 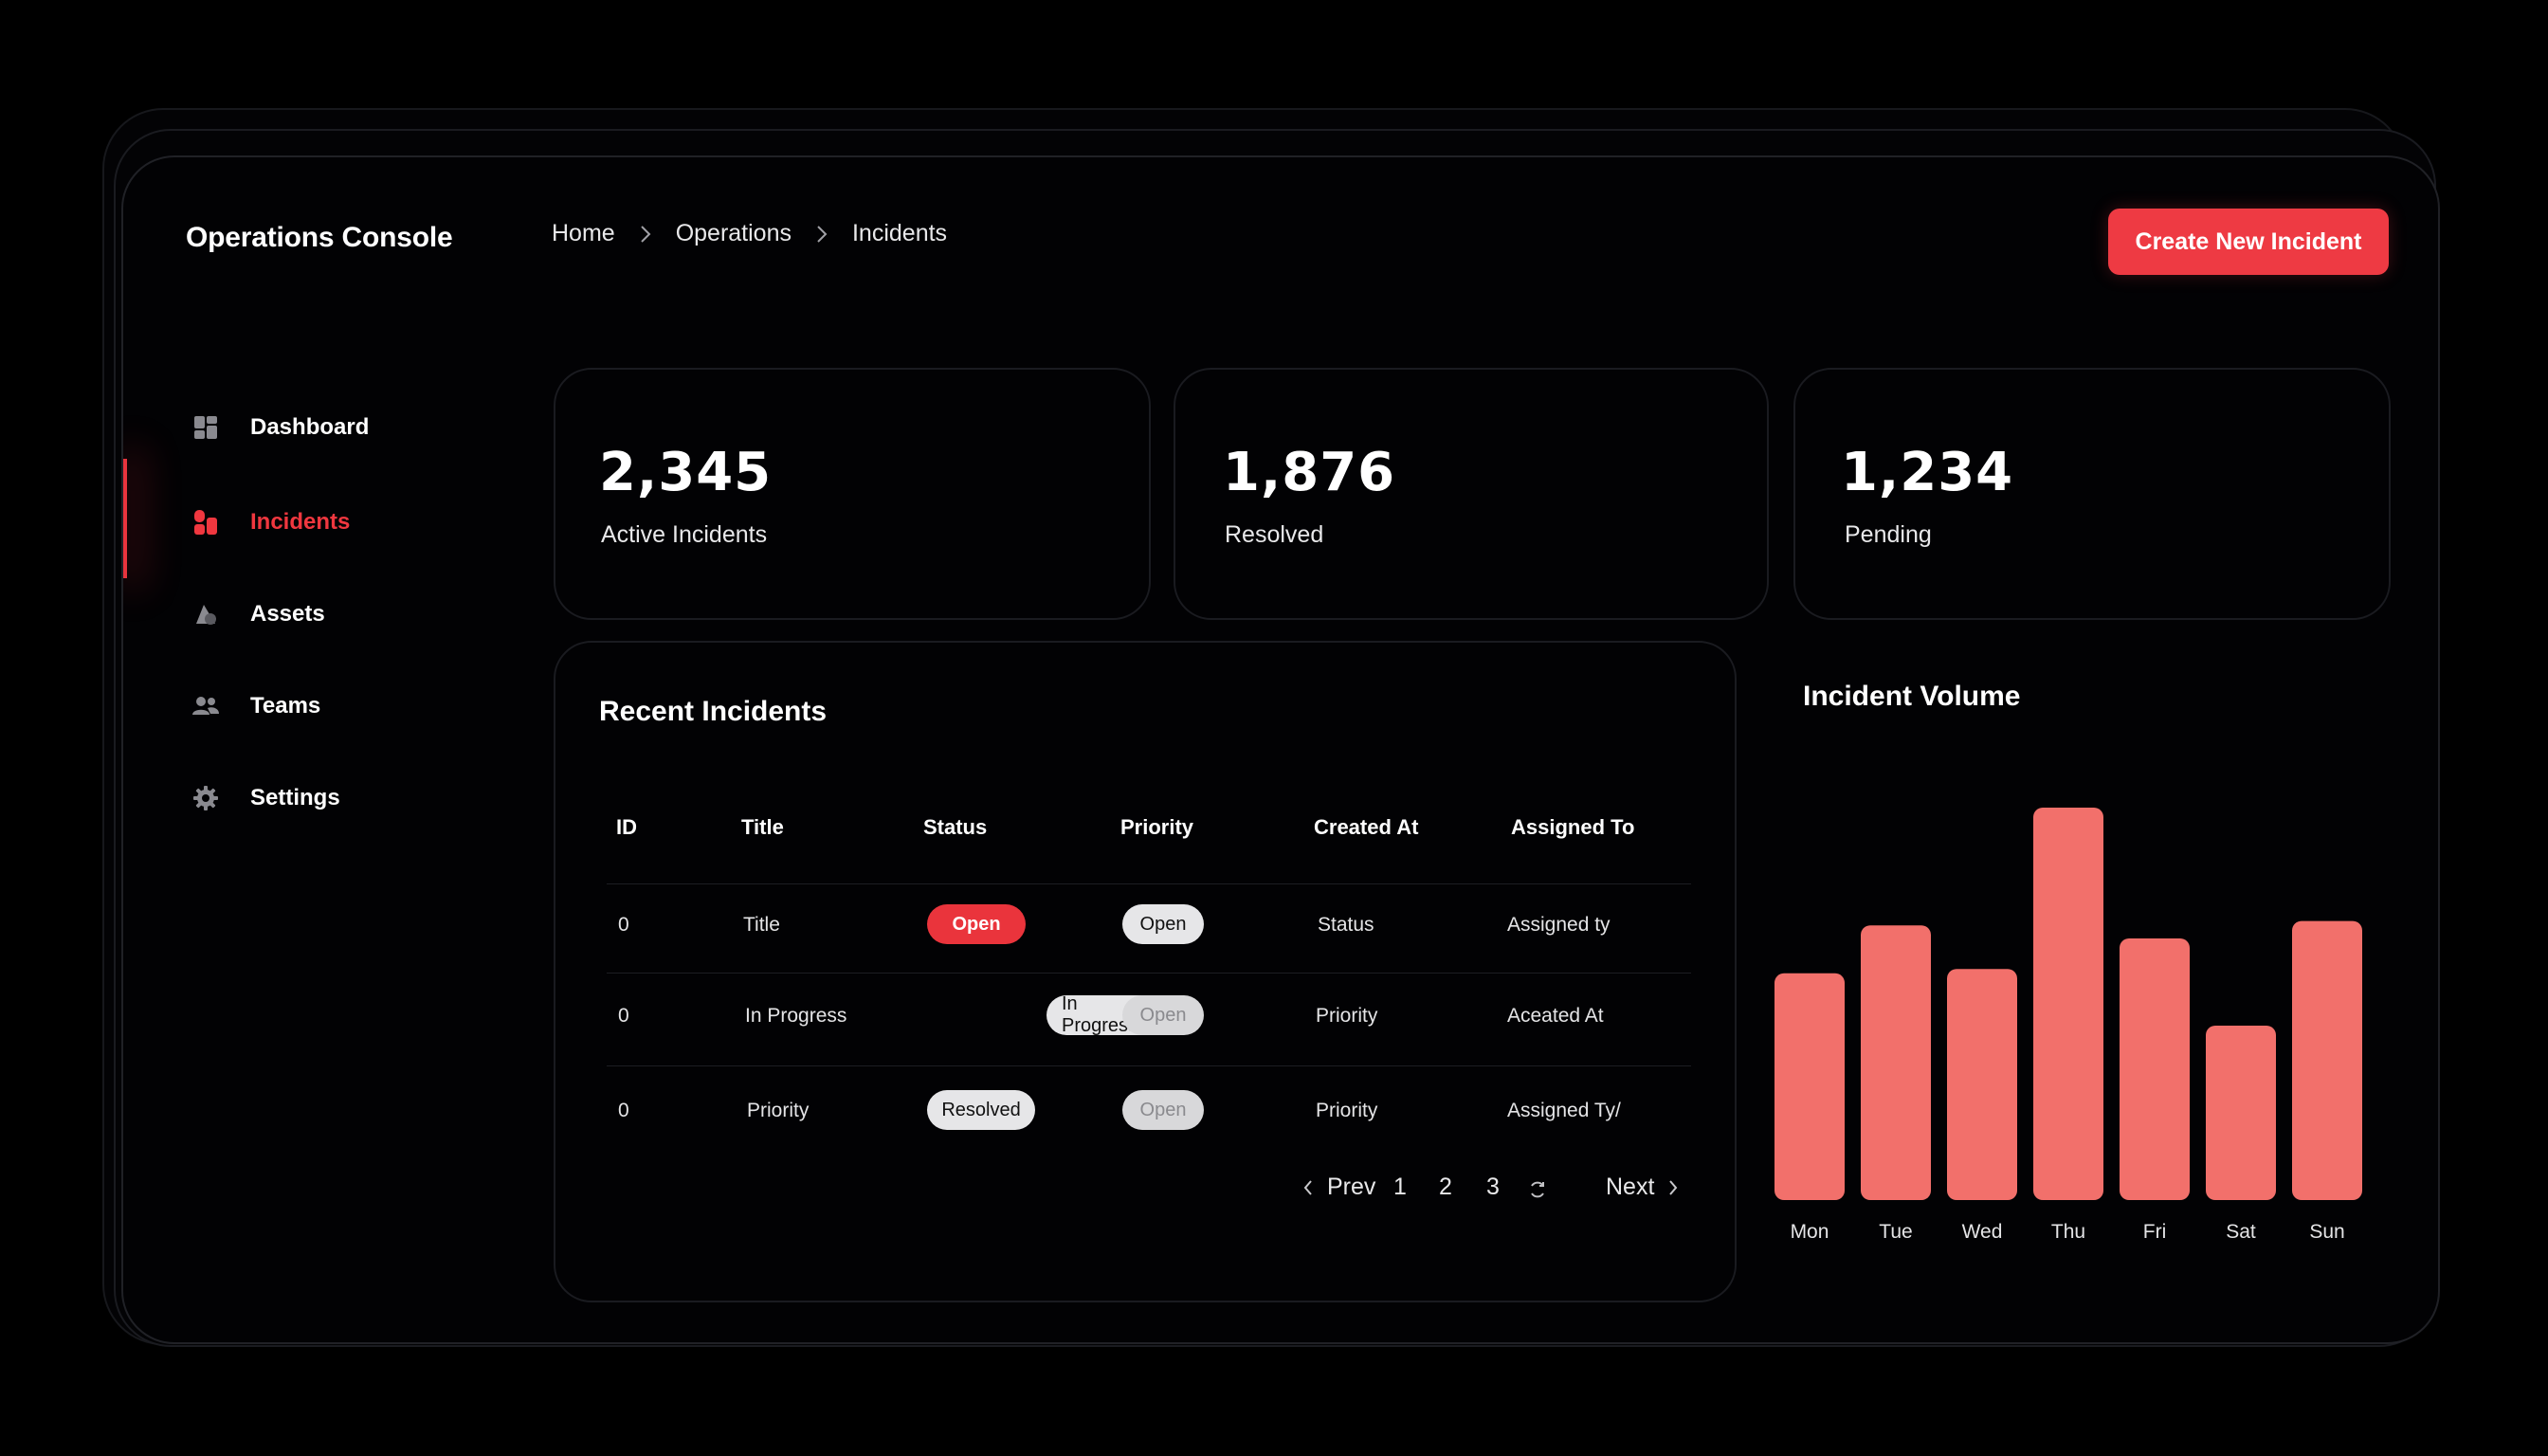 I want to click on chart-tick-label: Wed, so click(x=1982, y=1232).